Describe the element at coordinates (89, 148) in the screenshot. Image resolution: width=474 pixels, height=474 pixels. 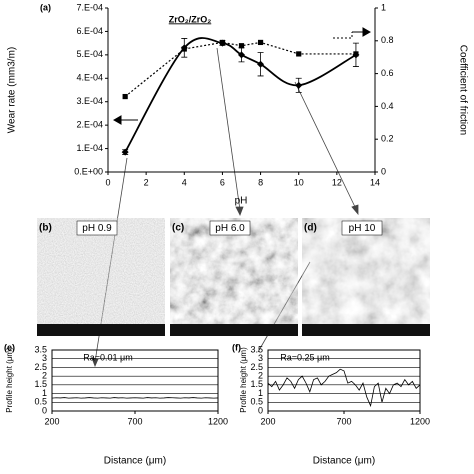
I see `y-tick-label: 1.E-04` at that location.